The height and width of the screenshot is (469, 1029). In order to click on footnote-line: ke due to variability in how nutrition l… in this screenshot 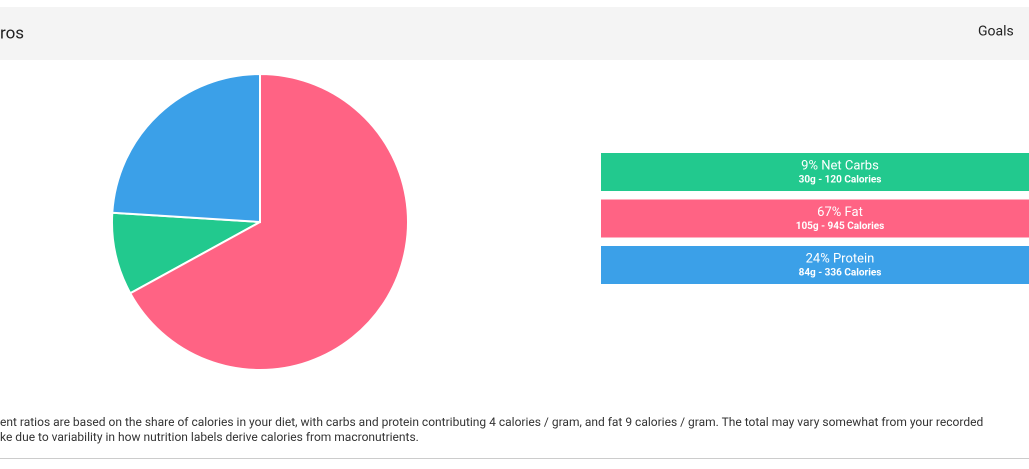, I will do `click(209, 437)`.